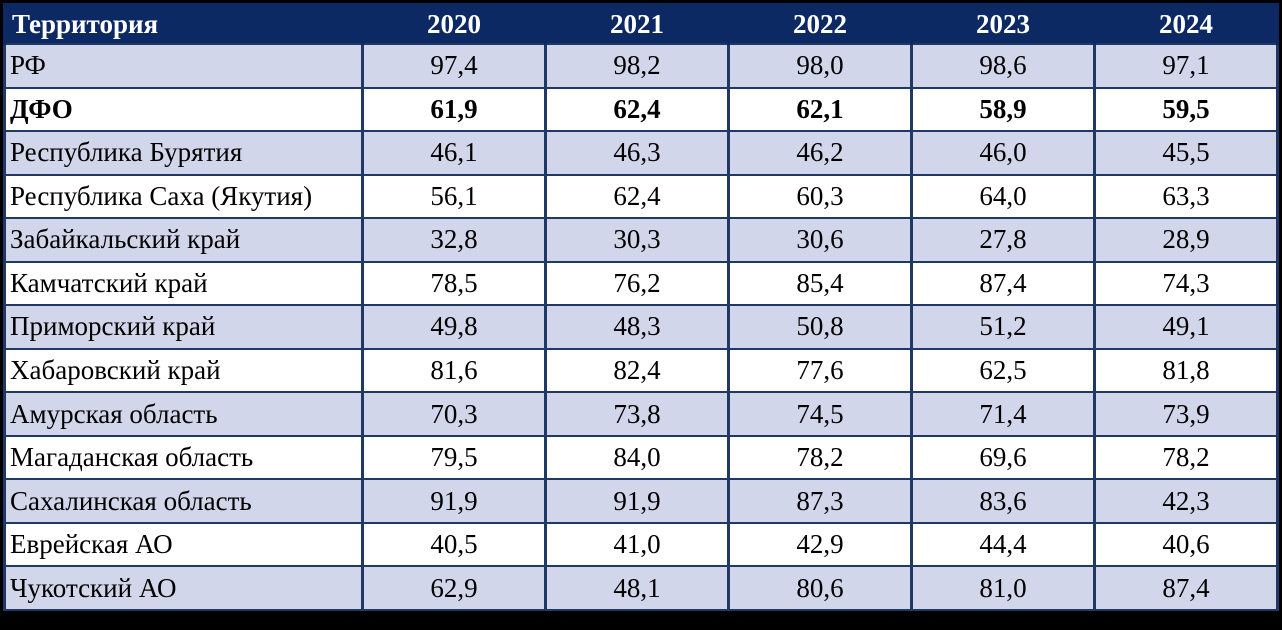 The width and height of the screenshot is (1282, 630). What do you see at coordinates (637, 66) in the screenshot?
I see `value-cell: 98,2` at bounding box center [637, 66].